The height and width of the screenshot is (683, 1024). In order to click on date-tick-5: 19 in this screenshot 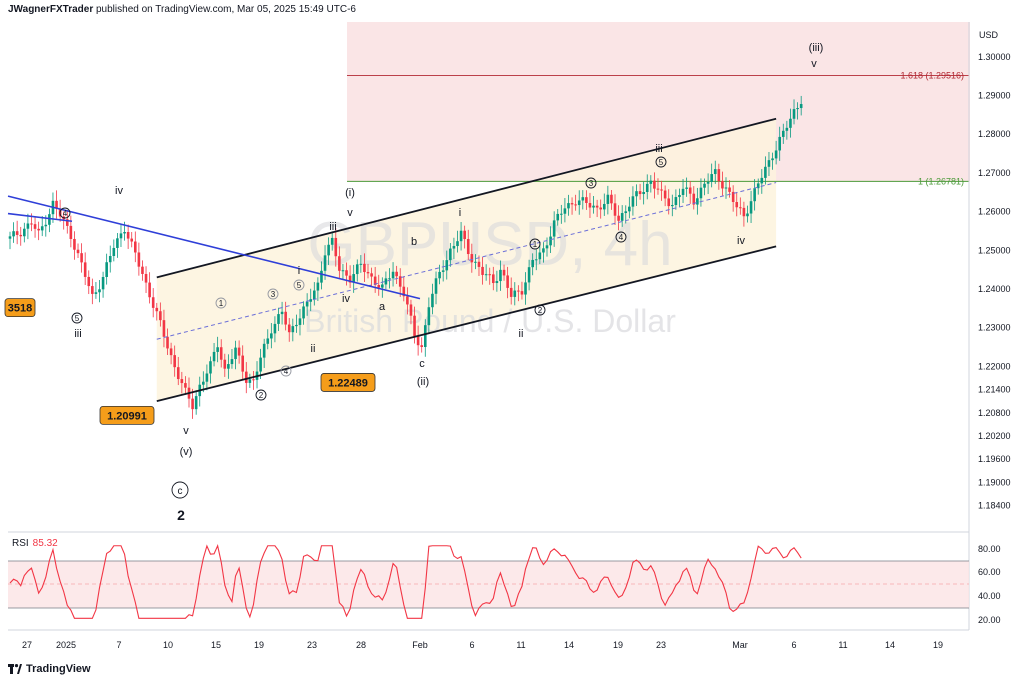, I will do `click(259, 645)`.